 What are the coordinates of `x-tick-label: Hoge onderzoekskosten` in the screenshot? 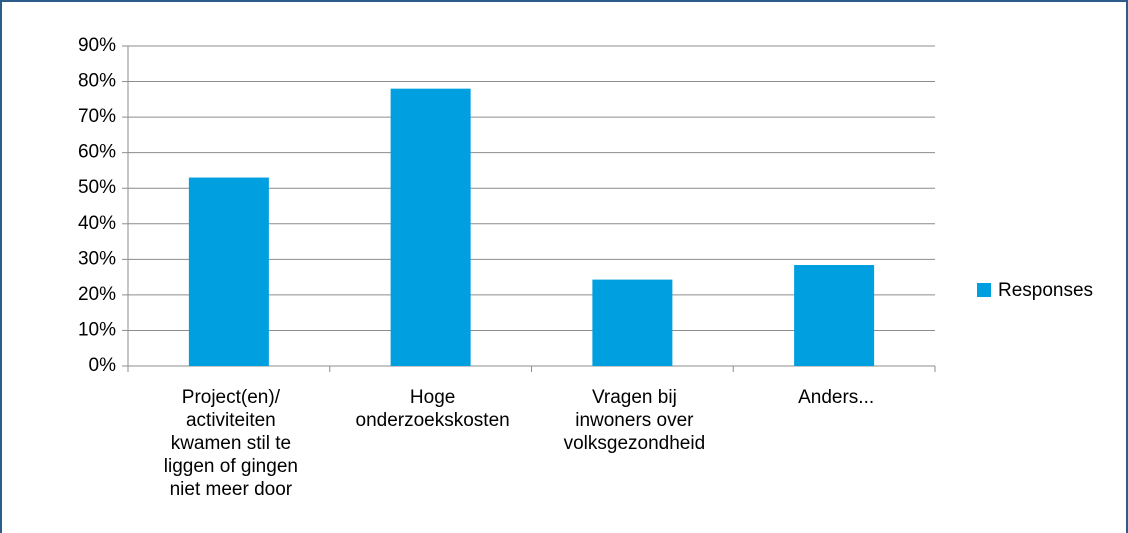 It's located at (432, 409).